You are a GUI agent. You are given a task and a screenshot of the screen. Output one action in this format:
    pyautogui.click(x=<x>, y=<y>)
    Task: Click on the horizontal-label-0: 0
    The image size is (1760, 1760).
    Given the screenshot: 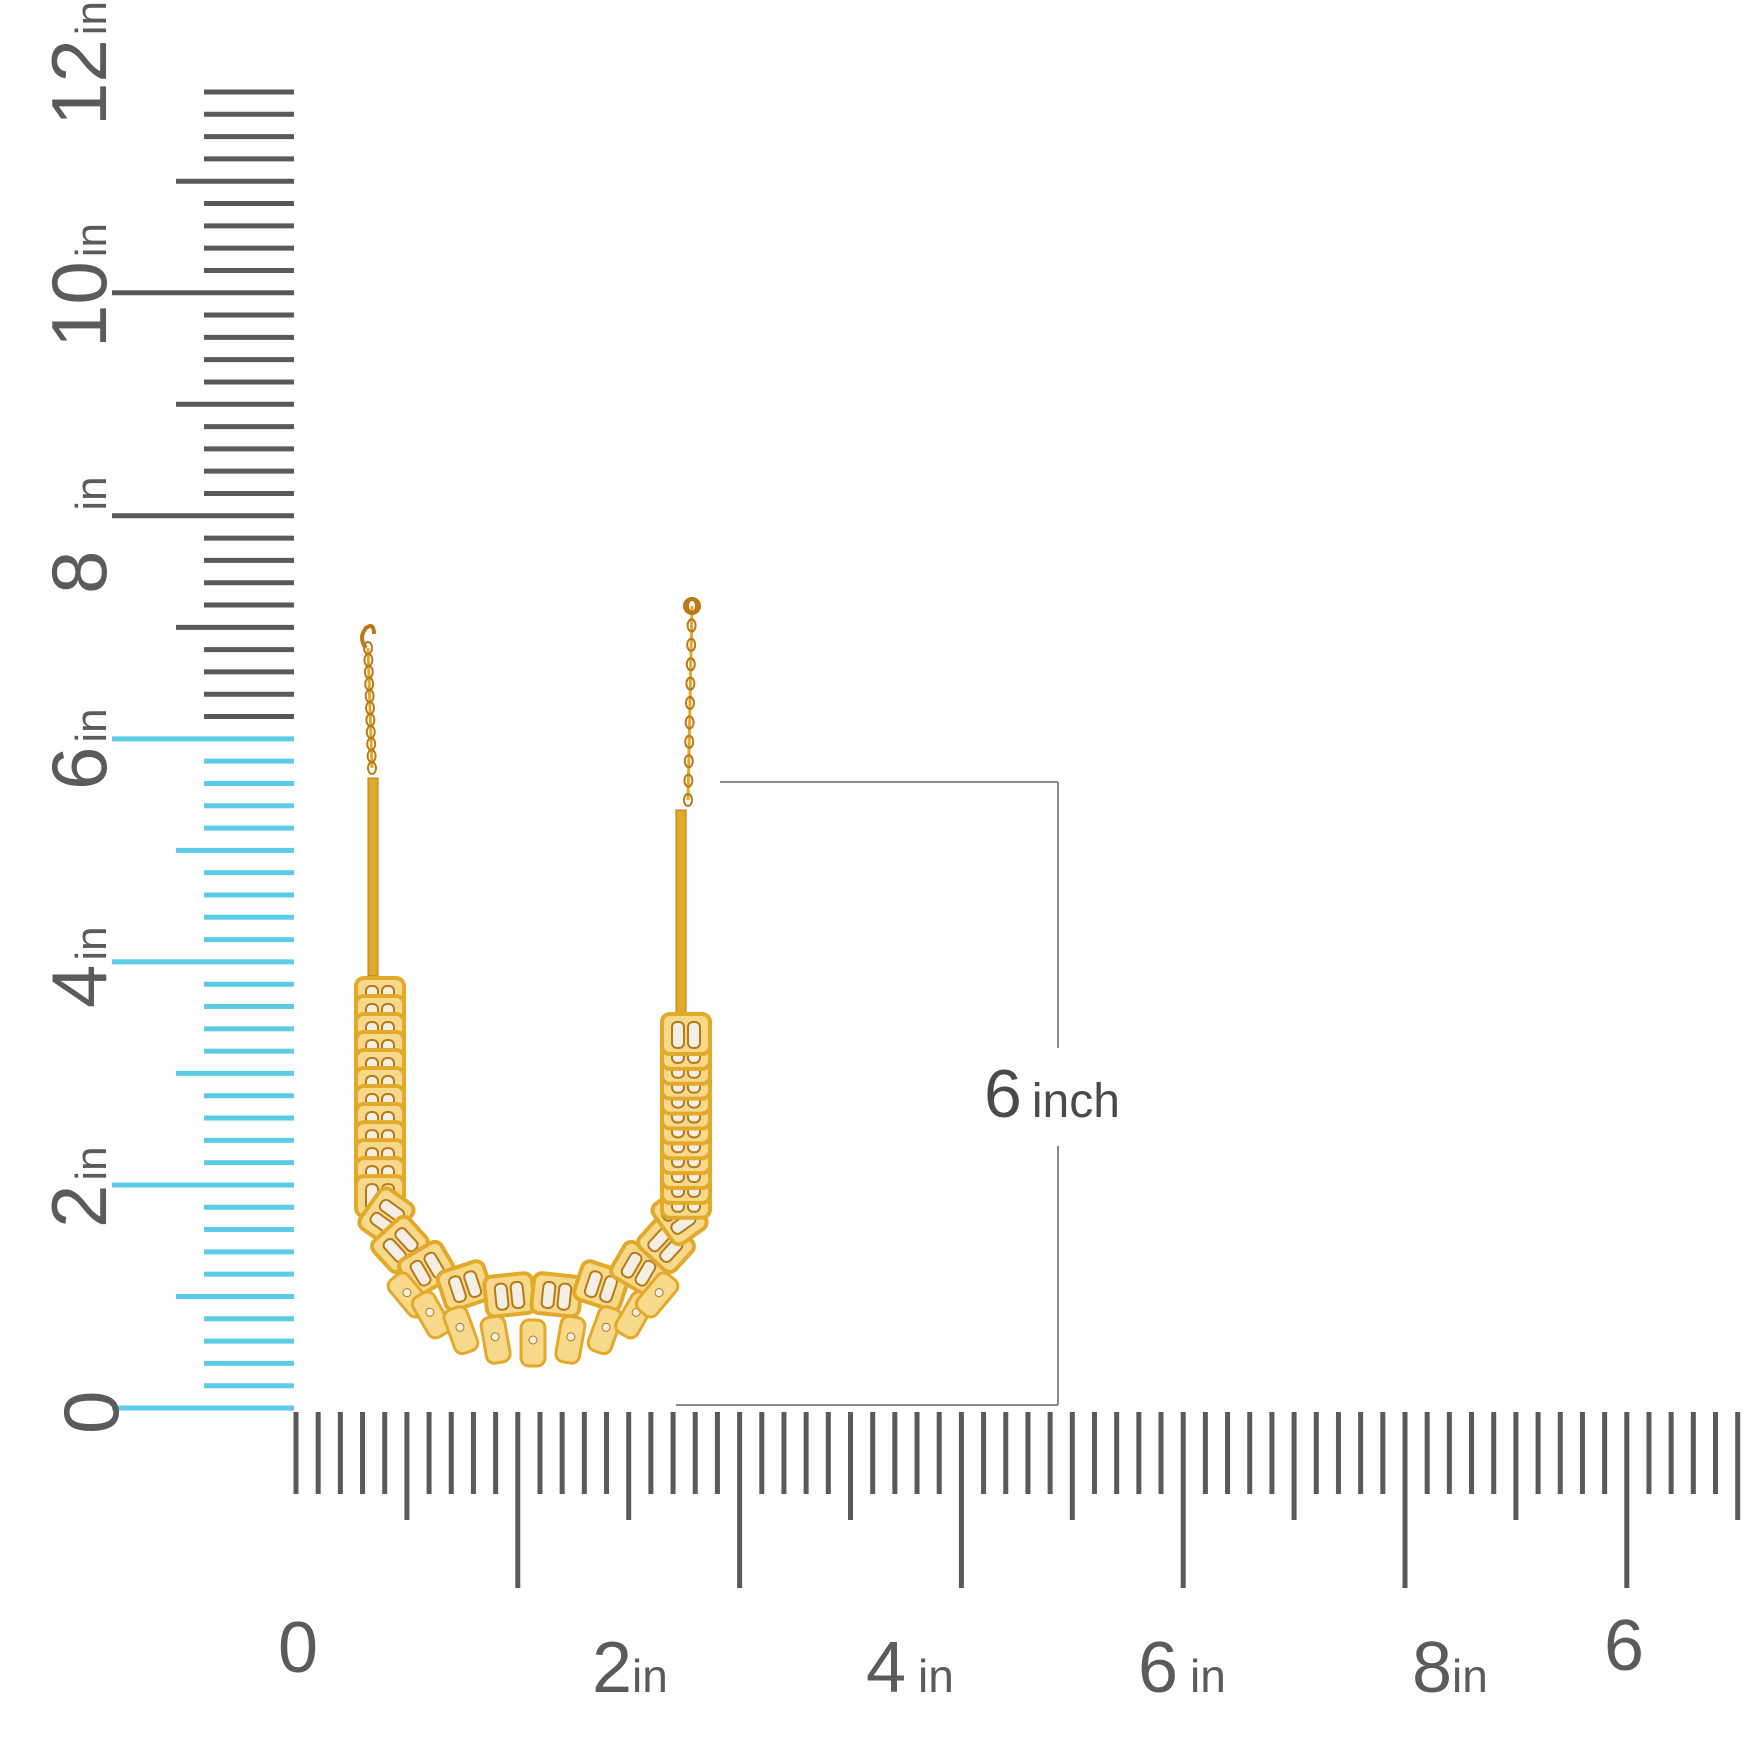 What is the action you would take?
    pyautogui.click(x=298, y=1648)
    